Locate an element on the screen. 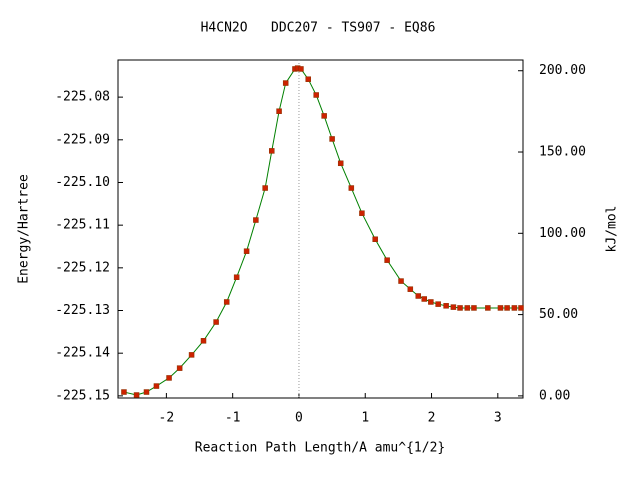 Image resolution: width=640 pixels, height=480 pixels. x-tick-label: -1 is located at coordinates (233, 418).